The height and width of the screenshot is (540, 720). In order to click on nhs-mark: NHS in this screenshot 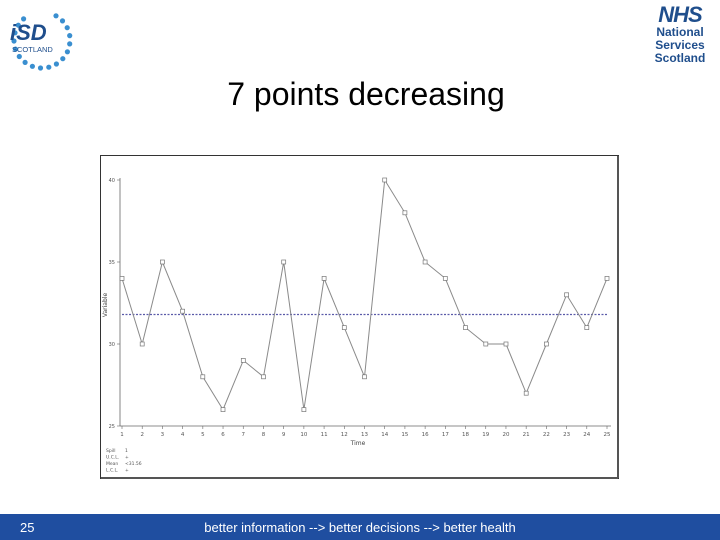, I will do `click(680, 14)`.